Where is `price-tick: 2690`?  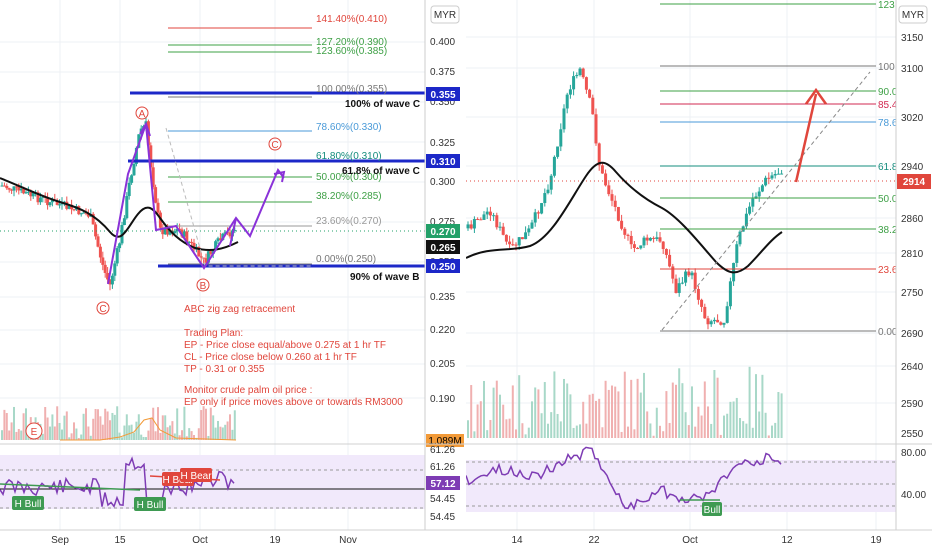 price-tick: 2690 is located at coordinates (912, 334).